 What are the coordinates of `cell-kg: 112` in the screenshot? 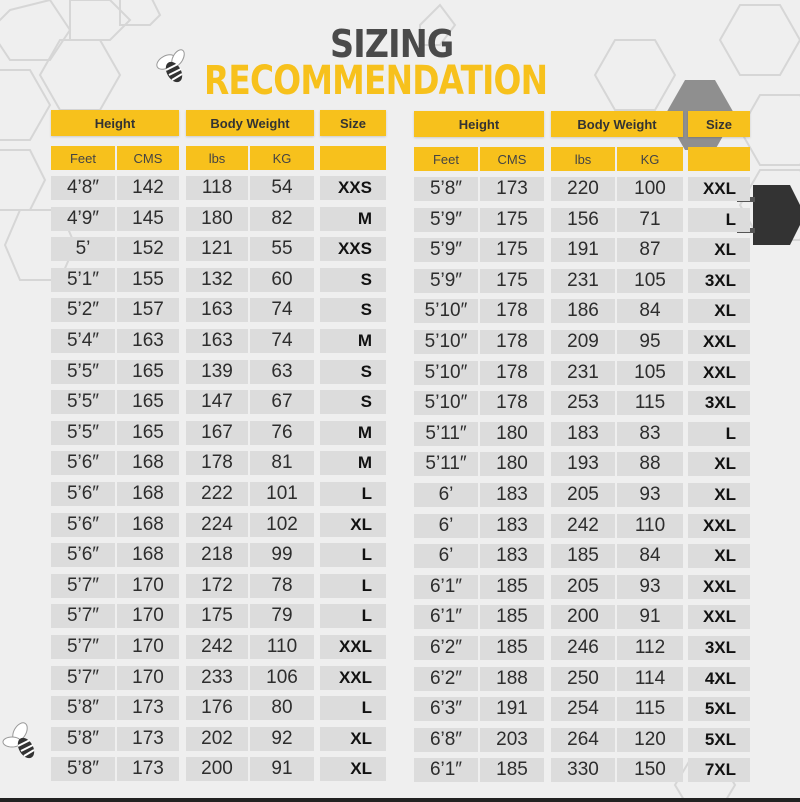 It's located at (650, 648).